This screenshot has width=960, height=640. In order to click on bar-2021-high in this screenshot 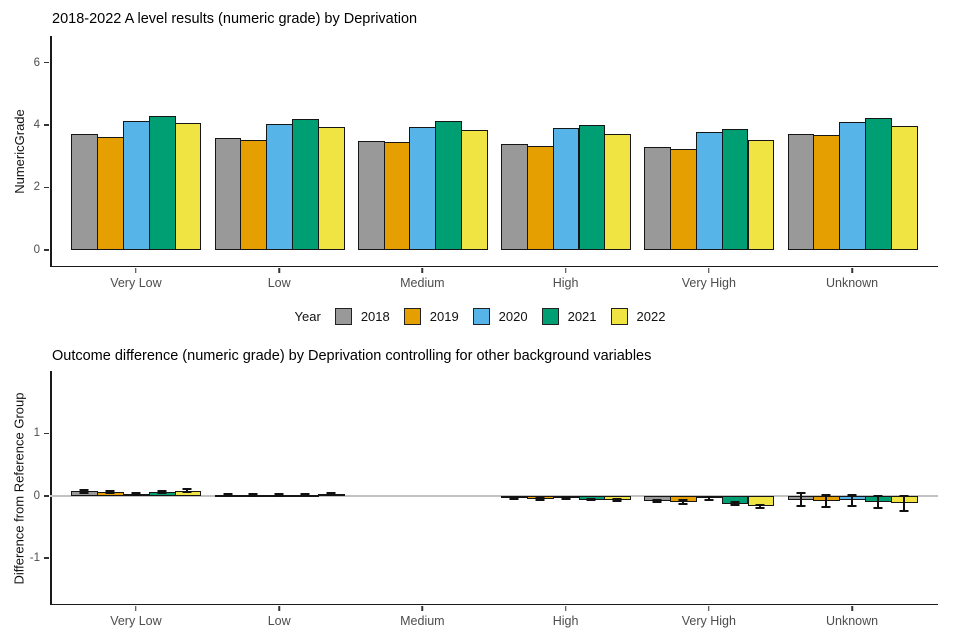, I will do `click(592, 187)`.